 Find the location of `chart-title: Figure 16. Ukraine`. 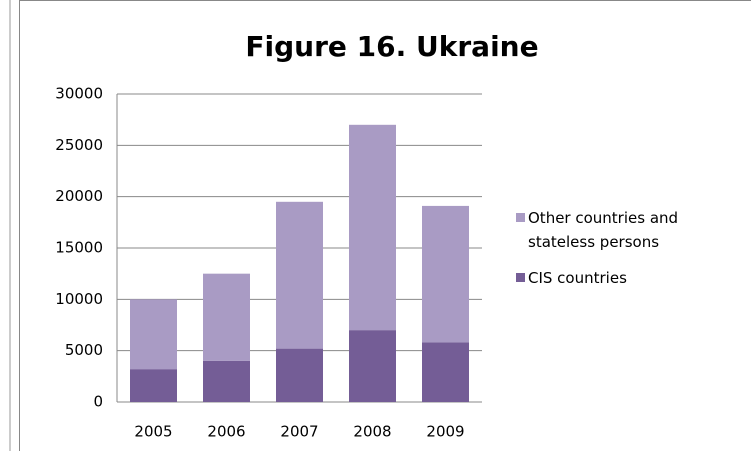

chart-title: Figure 16. Ukraine is located at coordinates (391, 46).